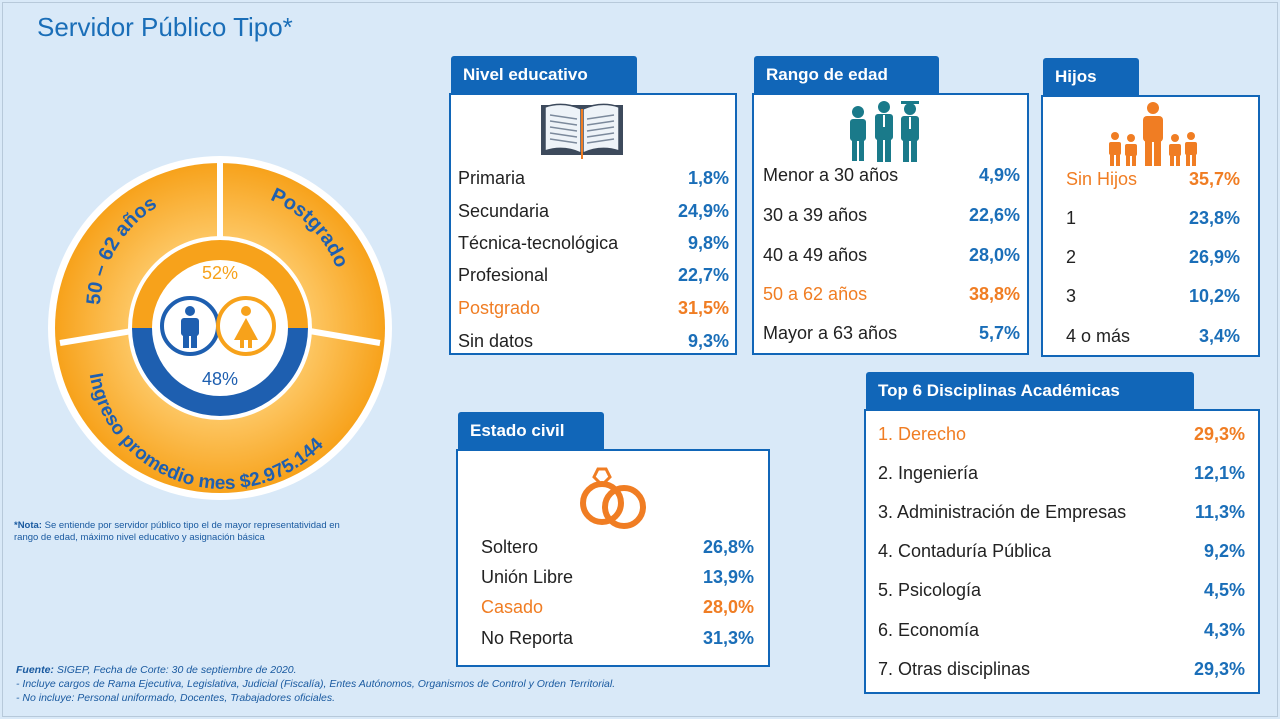 This screenshot has width=1280, height=719. I want to click on civil-row-highlight: Casado 28,0%, so click(617, 607).